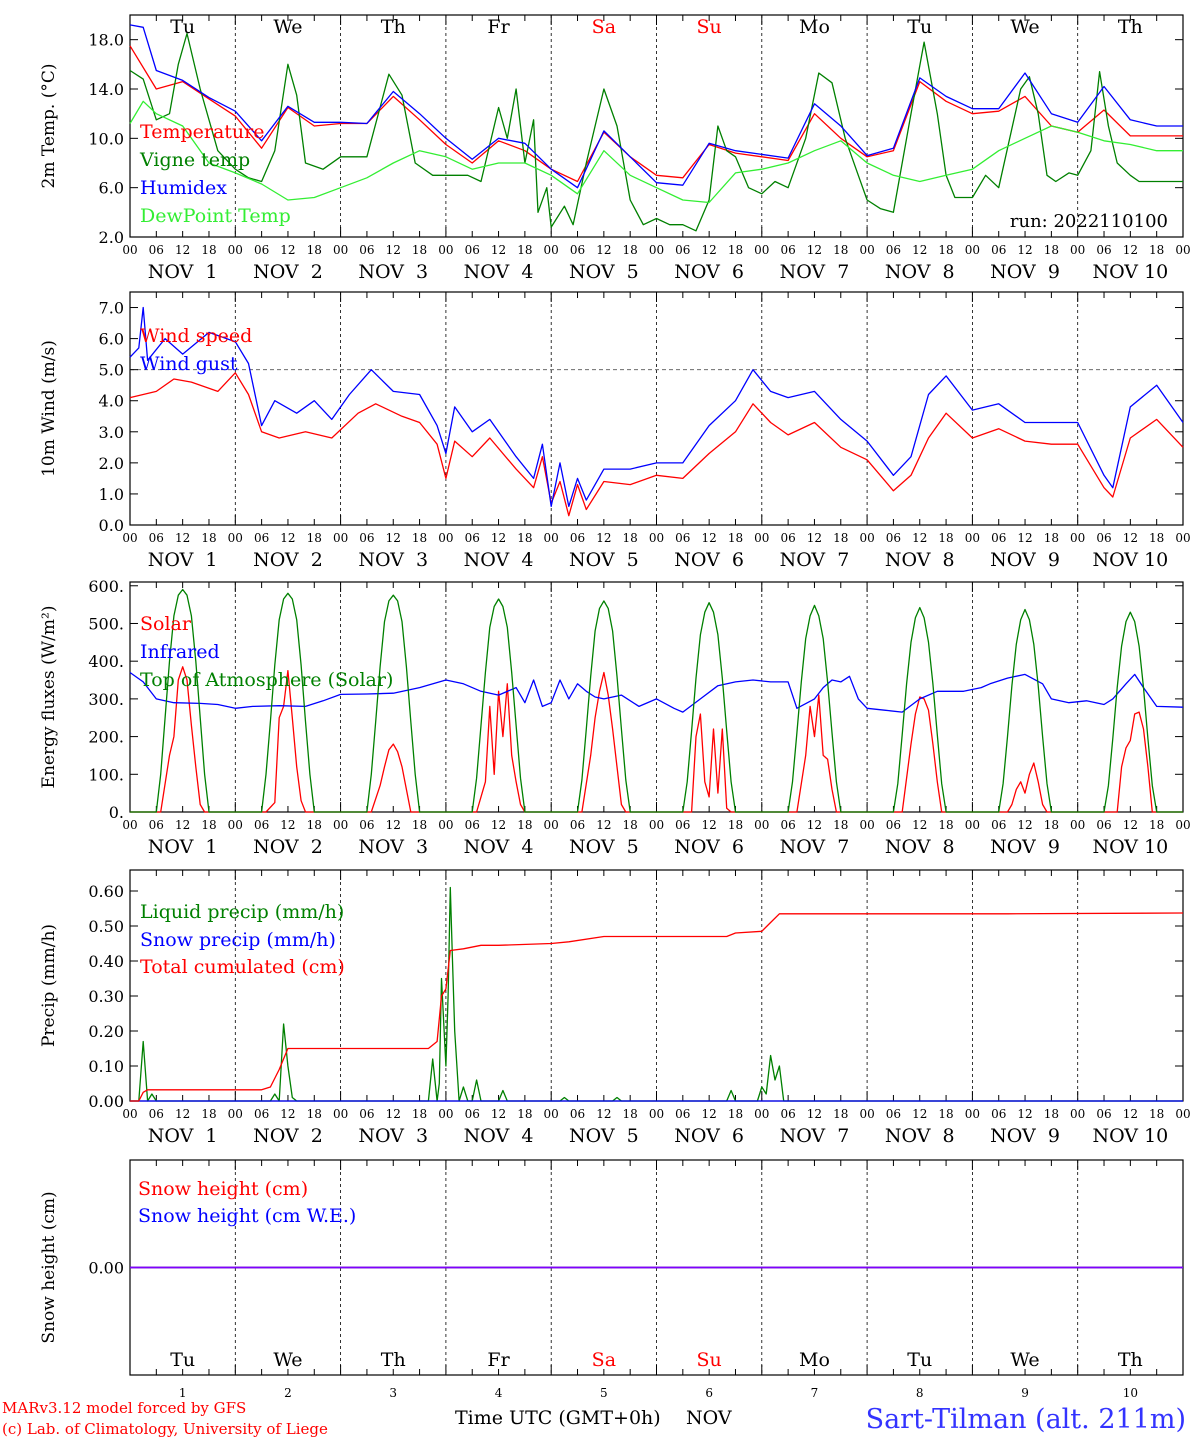 The width and height of the screenshot is (1194, 1440). I want to click on legend-entry: Temperature, so click(202, 132).